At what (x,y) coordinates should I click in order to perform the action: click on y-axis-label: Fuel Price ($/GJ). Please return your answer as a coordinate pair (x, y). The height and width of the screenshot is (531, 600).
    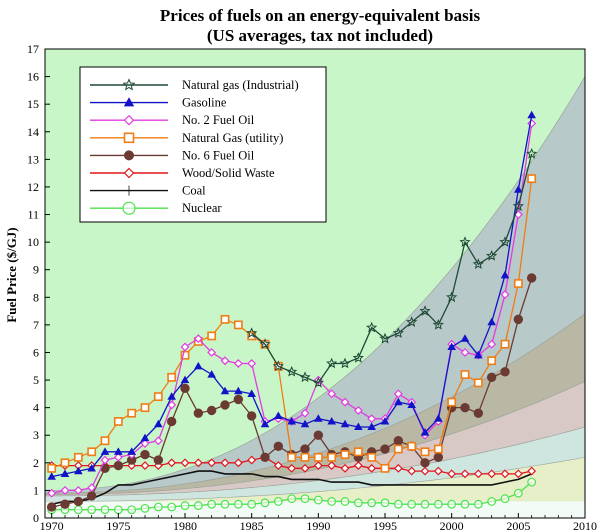
    Looking at the image, I should click on (11, 274).